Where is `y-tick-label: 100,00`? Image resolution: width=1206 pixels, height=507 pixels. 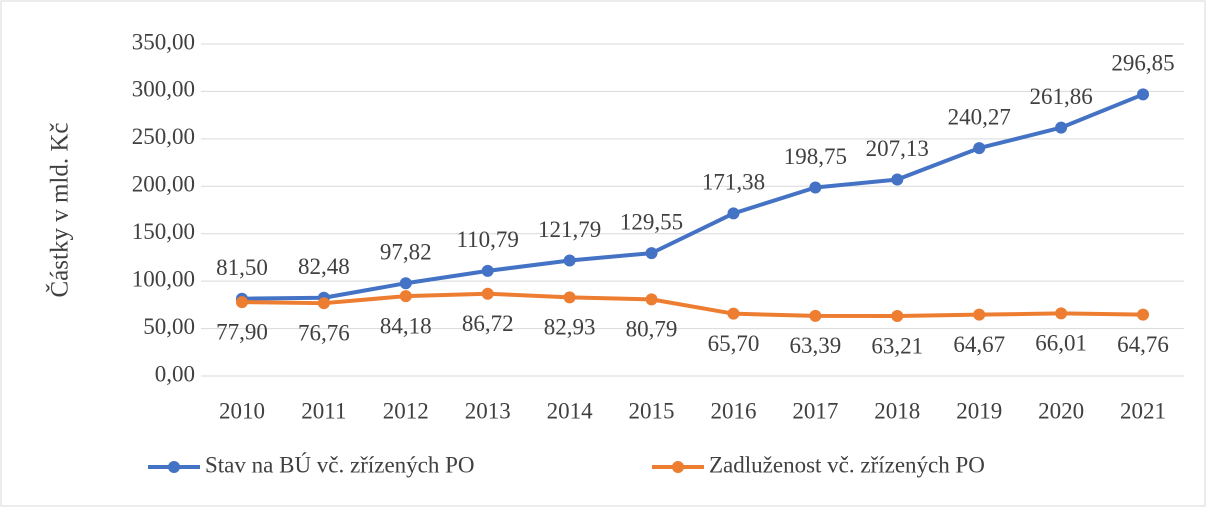
y-tick-label: 100,00 is located at coordinates (163, 278).